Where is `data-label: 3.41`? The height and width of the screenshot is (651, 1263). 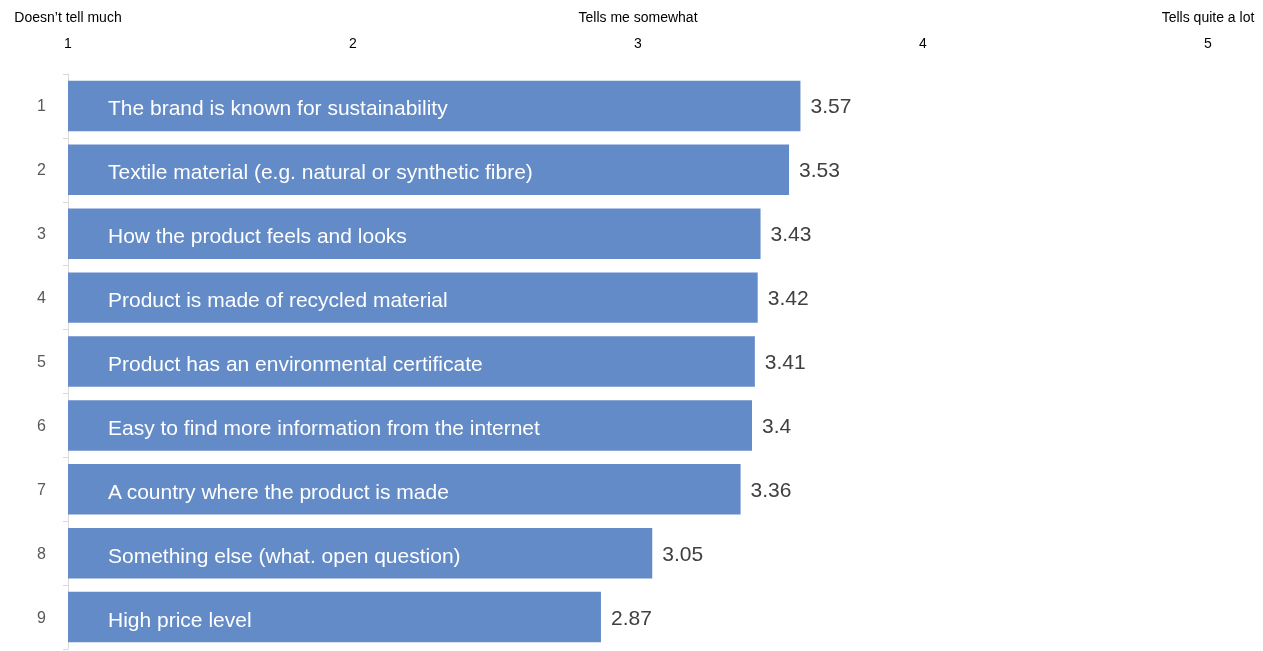
data-label: 3.41 is located at coordinates (785, 361).